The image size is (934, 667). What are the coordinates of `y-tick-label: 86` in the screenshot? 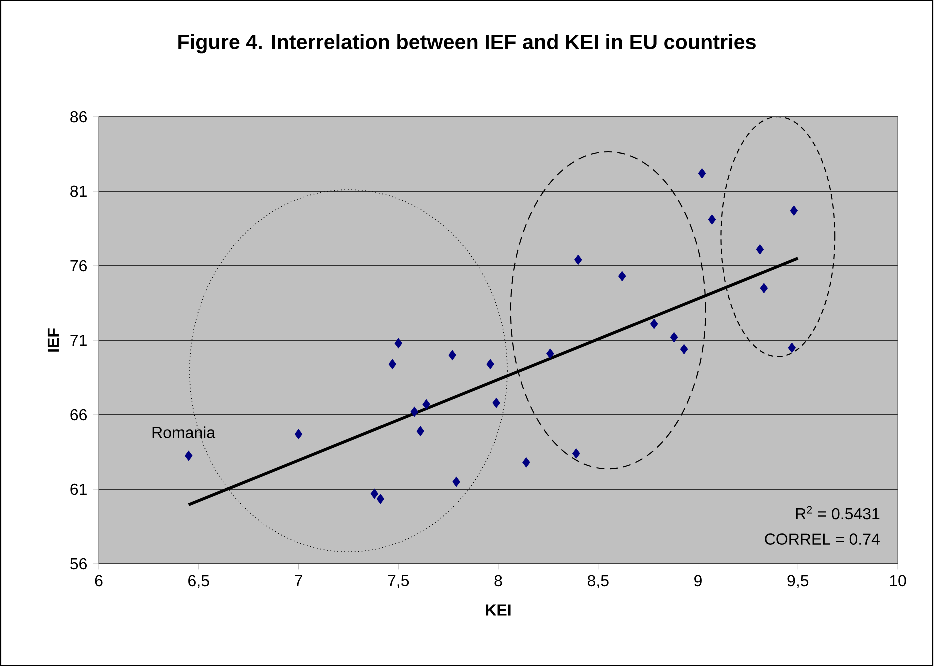 It's located at (79, 117).